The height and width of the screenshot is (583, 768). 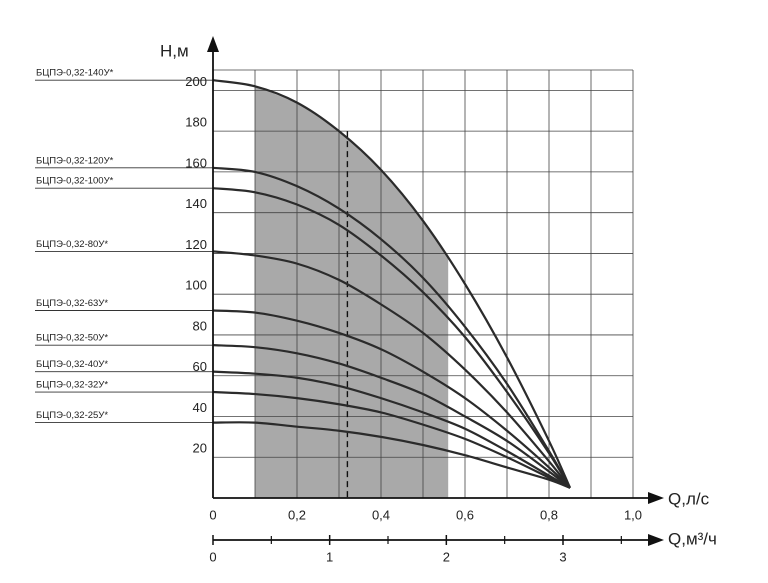 What do you see at coordinates (196, 122) in the screenshot?
I see `y-tick-label: 180` at bounding box center [196, 122].